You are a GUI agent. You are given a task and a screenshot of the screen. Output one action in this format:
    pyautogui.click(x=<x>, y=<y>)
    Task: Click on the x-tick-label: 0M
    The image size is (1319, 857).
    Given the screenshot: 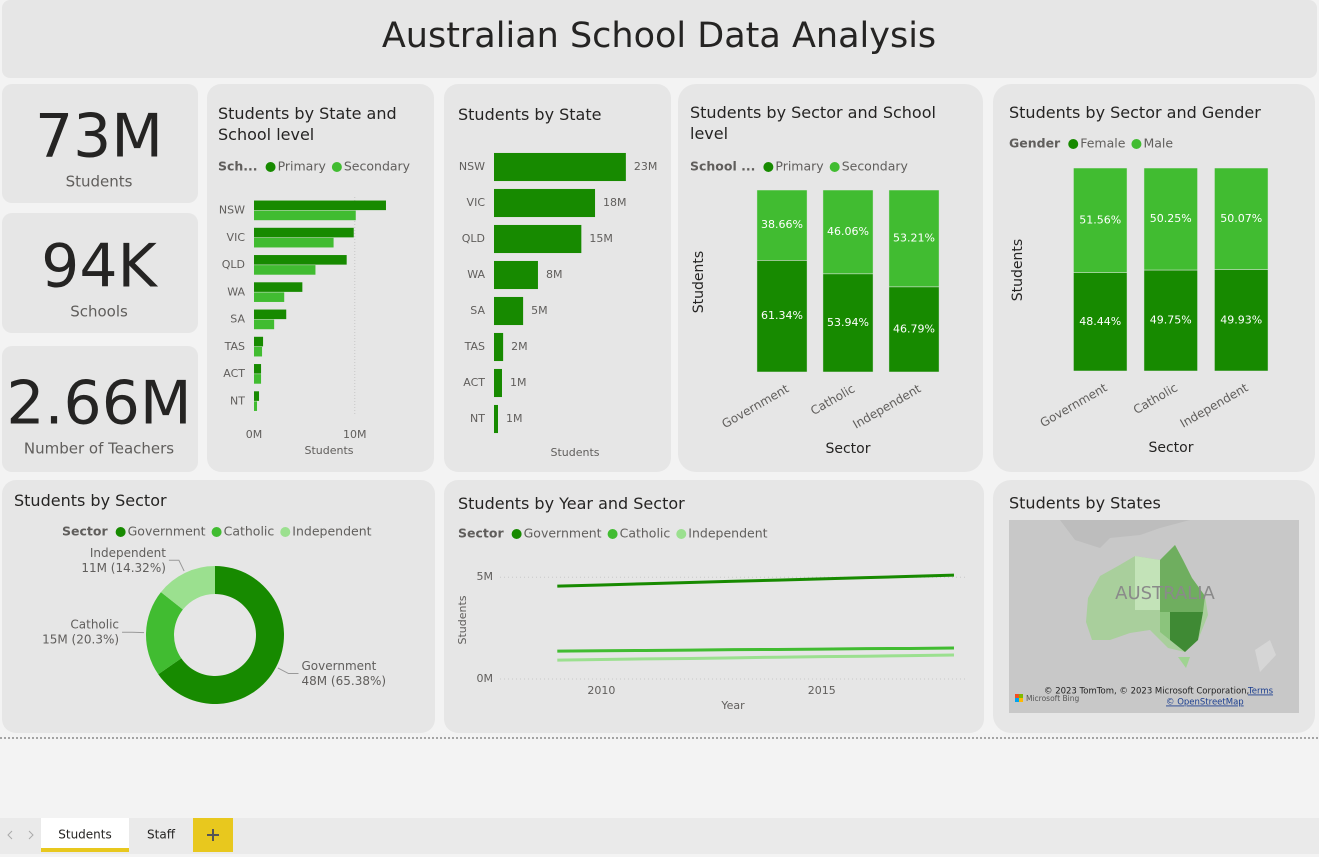 What is the action you would take?
    pyautogui.click(x=254, y=434)
    